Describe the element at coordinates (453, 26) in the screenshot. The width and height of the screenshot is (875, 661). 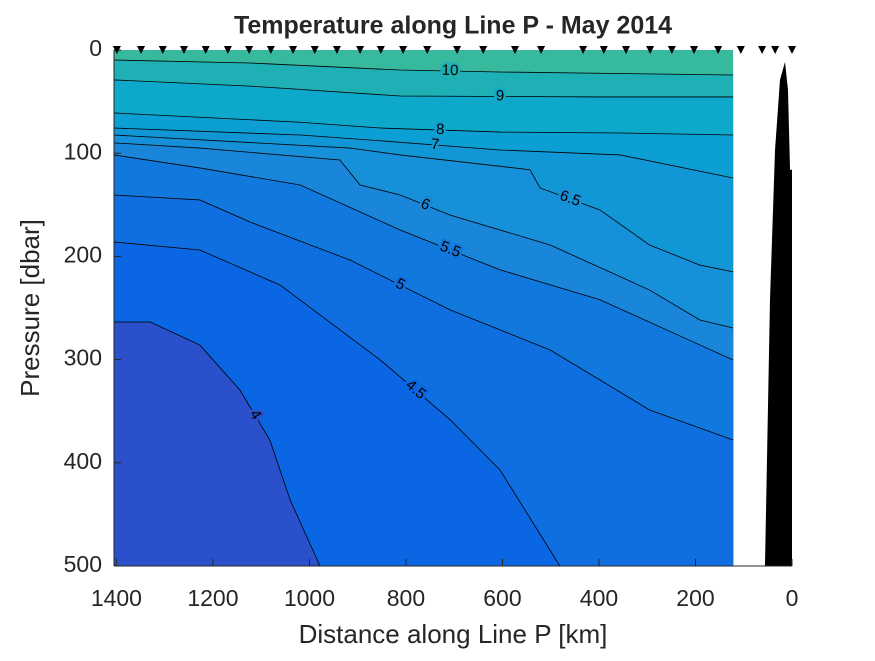
I see `chart-title: Temperature along Line P - May 2014` at that location.